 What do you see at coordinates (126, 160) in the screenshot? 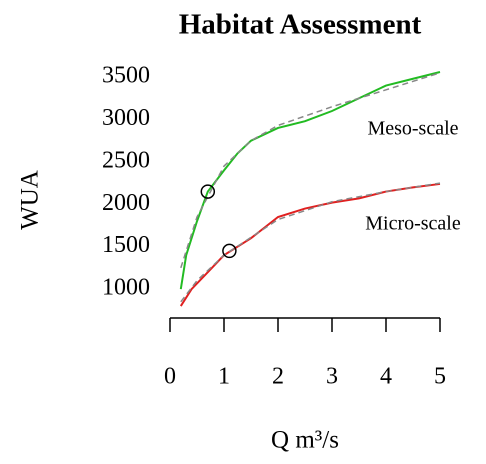
I see `y-tick-label: 2500` at bounding box center [126, 160].